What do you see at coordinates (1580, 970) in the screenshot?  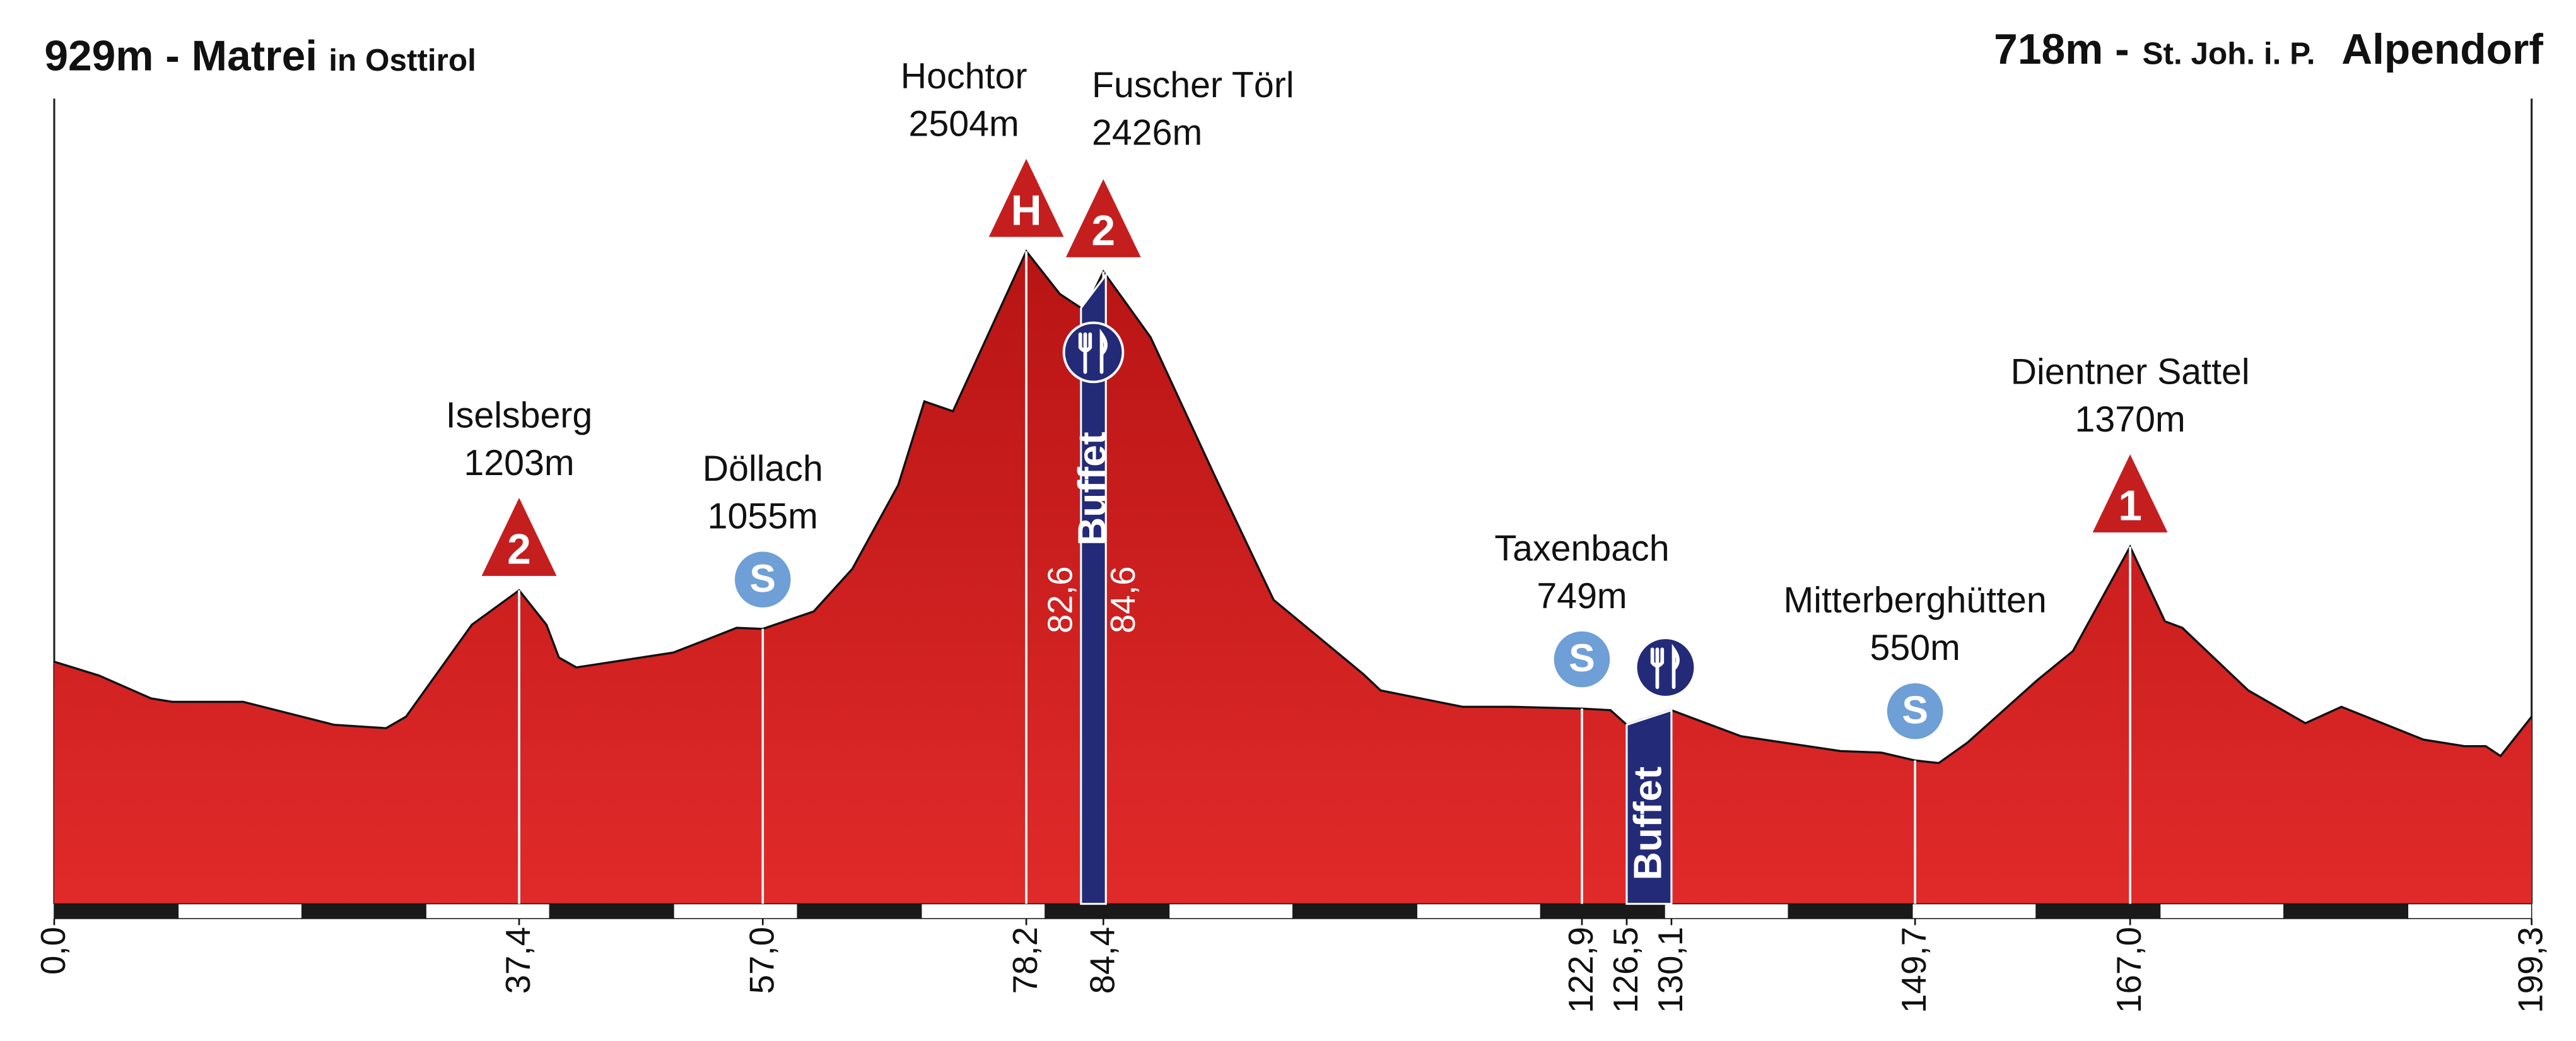 I see `x-tick-label: 122,9` at bounding box center [1580, 970].